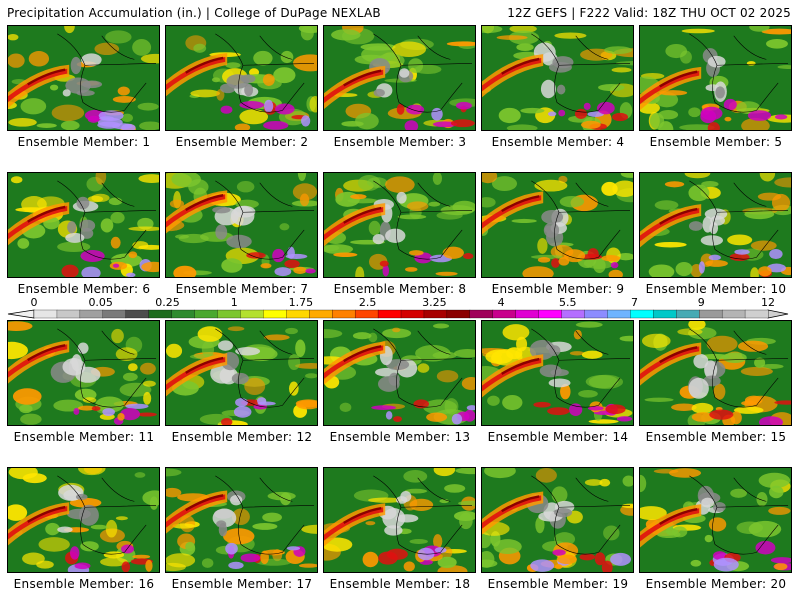 The image size is (800, 600). Describe the element at coordinates (234, 302) in the screenshot. I see `colorbar-tick-label: 1` at that location.